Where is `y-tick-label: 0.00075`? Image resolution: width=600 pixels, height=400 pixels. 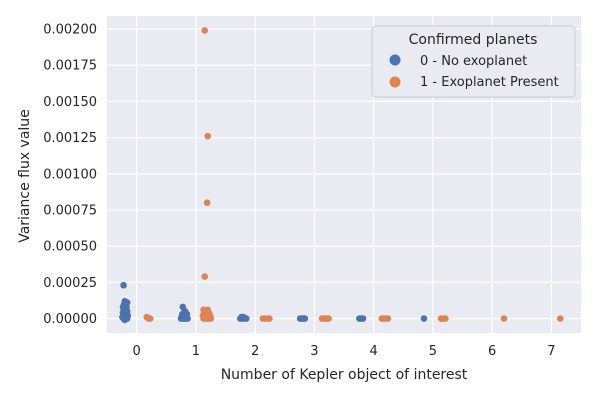
y-tick-label: 0.00075 is located at coordinates (70, 210).